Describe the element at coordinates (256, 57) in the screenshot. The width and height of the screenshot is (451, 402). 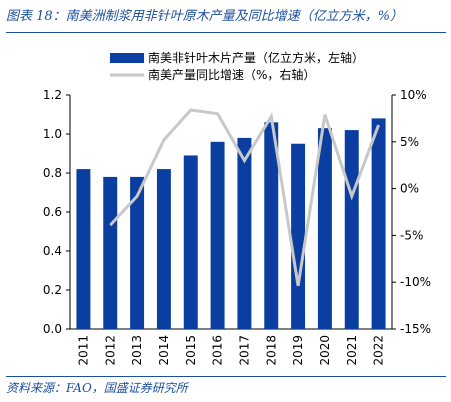
I see `legend-label-bar: 南美非针叶木片产量（亿立方米，左轴）` at that location.